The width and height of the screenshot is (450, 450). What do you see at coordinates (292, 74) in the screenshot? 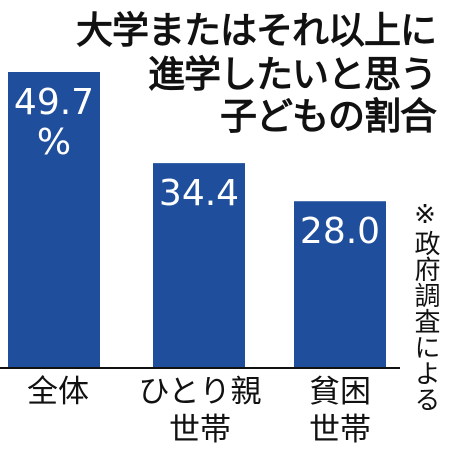
I see `chart-title-line-2: 進学したいと思う` at bounding box center [292, 74].